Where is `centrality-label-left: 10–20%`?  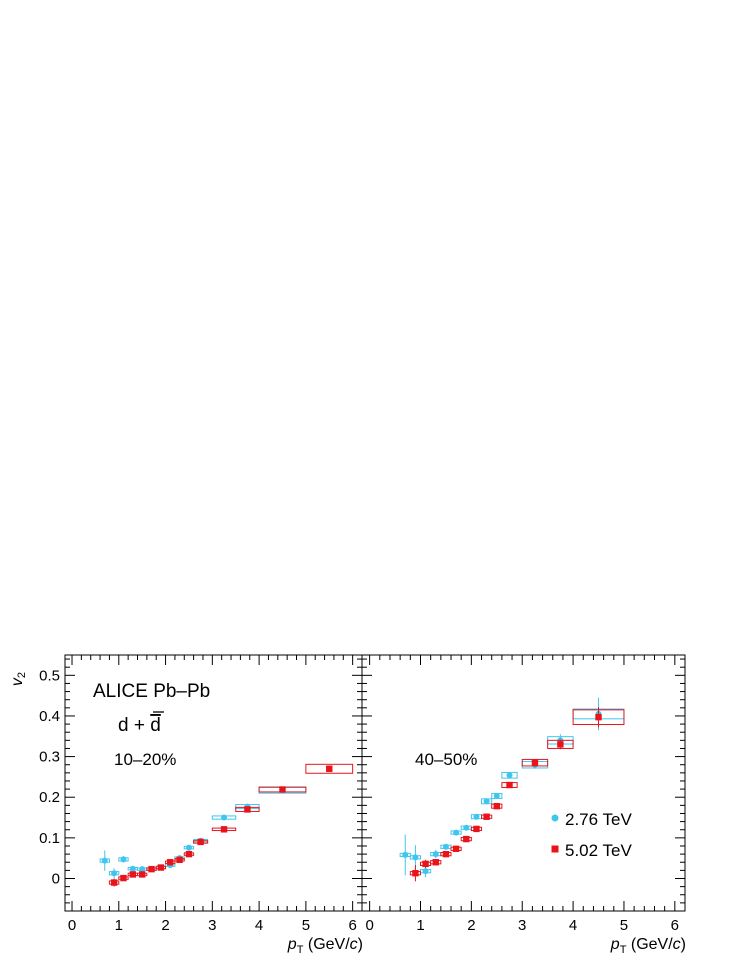
centrality-label-left: 10–20% is located at coordinates (145, 759).